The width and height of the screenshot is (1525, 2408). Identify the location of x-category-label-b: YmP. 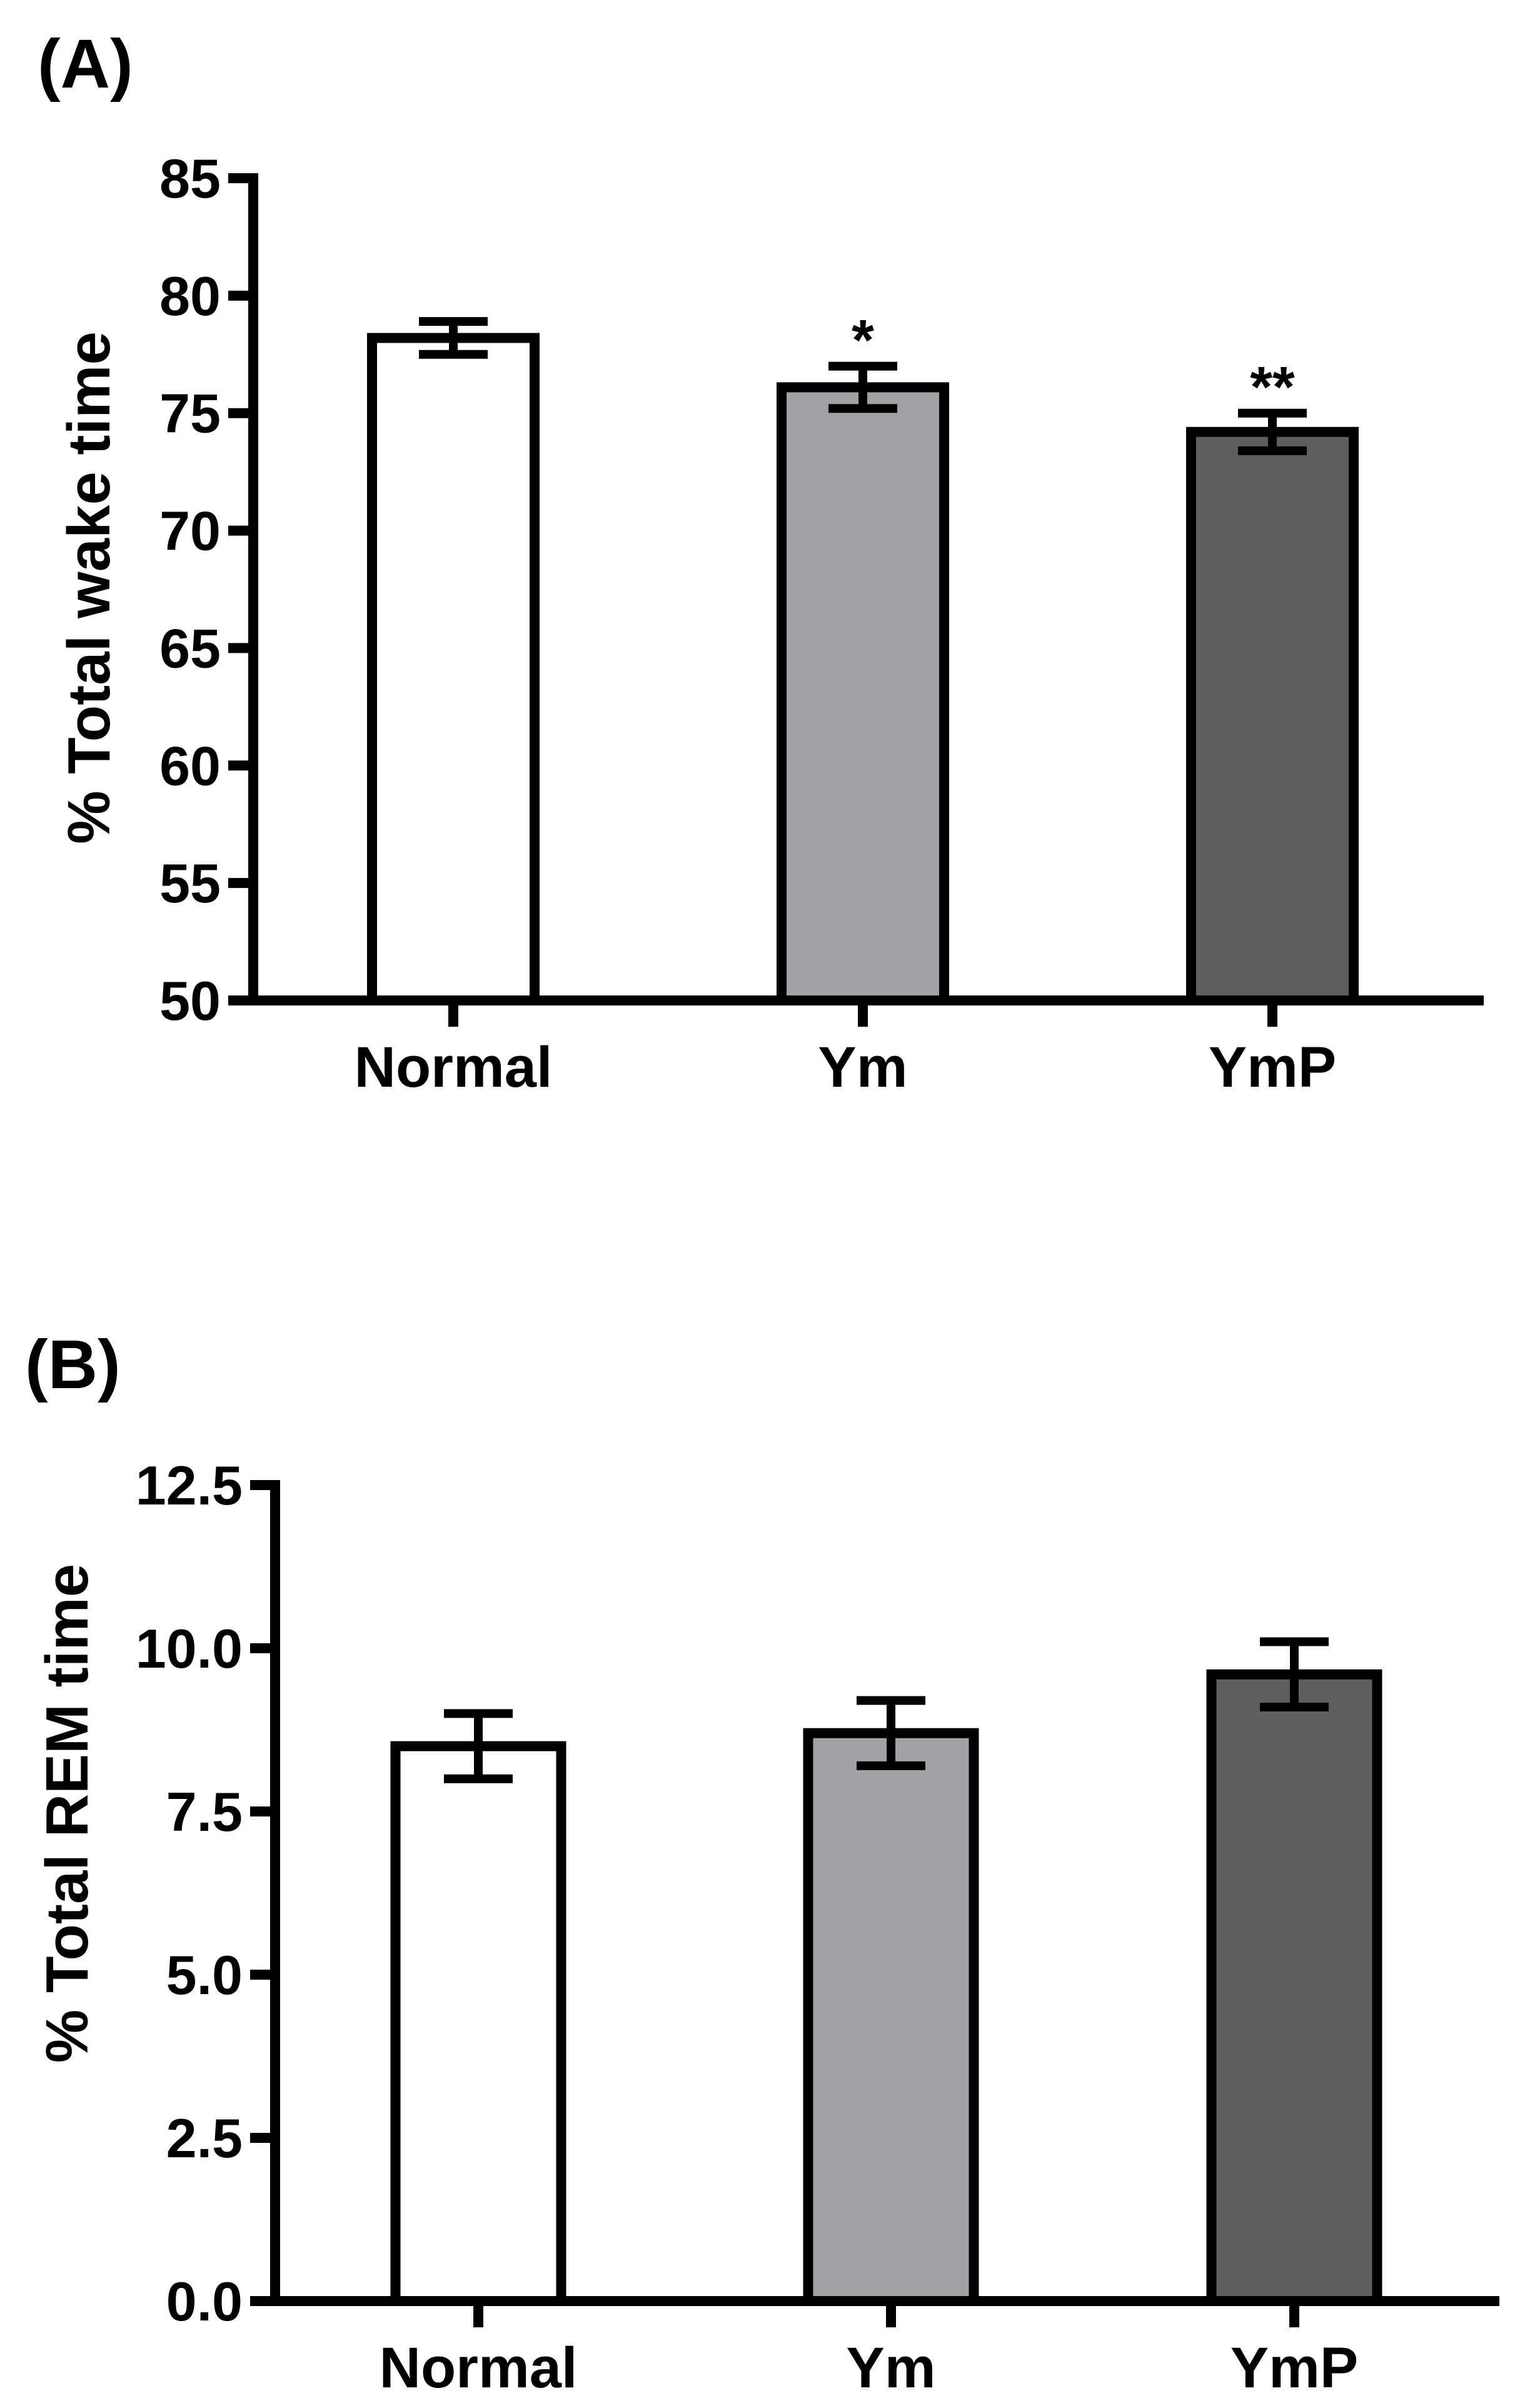
(1295, 2368).